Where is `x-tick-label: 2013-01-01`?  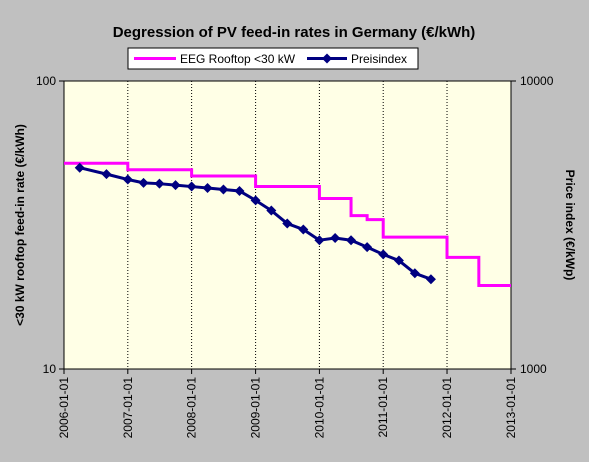
x-tick-label: 2013-01-01 is located at coordinates (511, 408).